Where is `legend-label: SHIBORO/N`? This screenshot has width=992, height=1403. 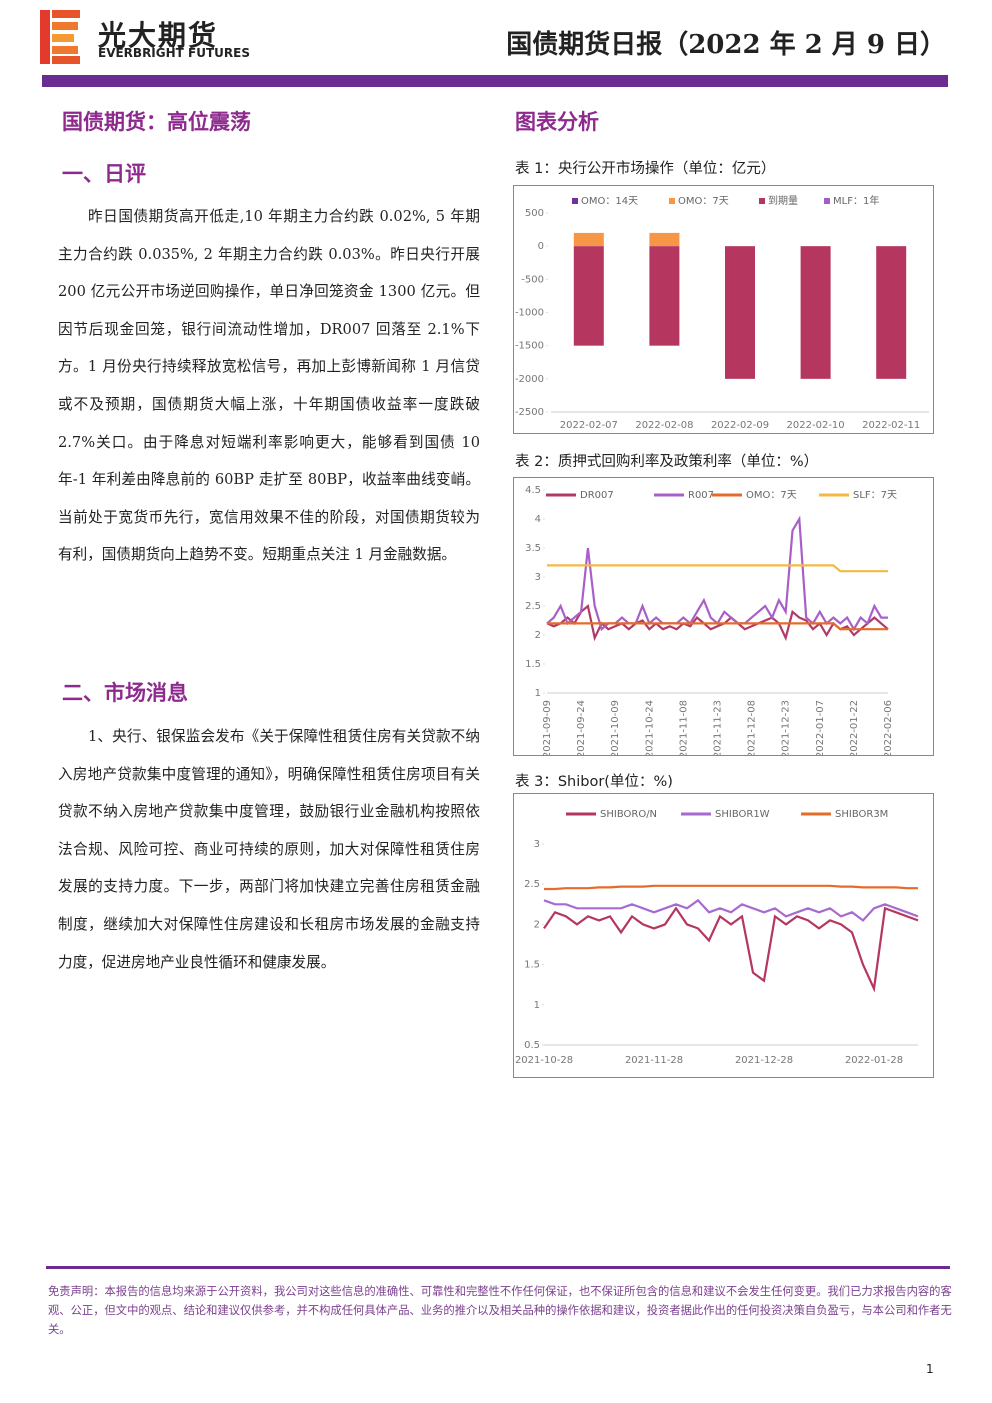
legend-label: SHIBORO/N is located at coordinates (628, 814).